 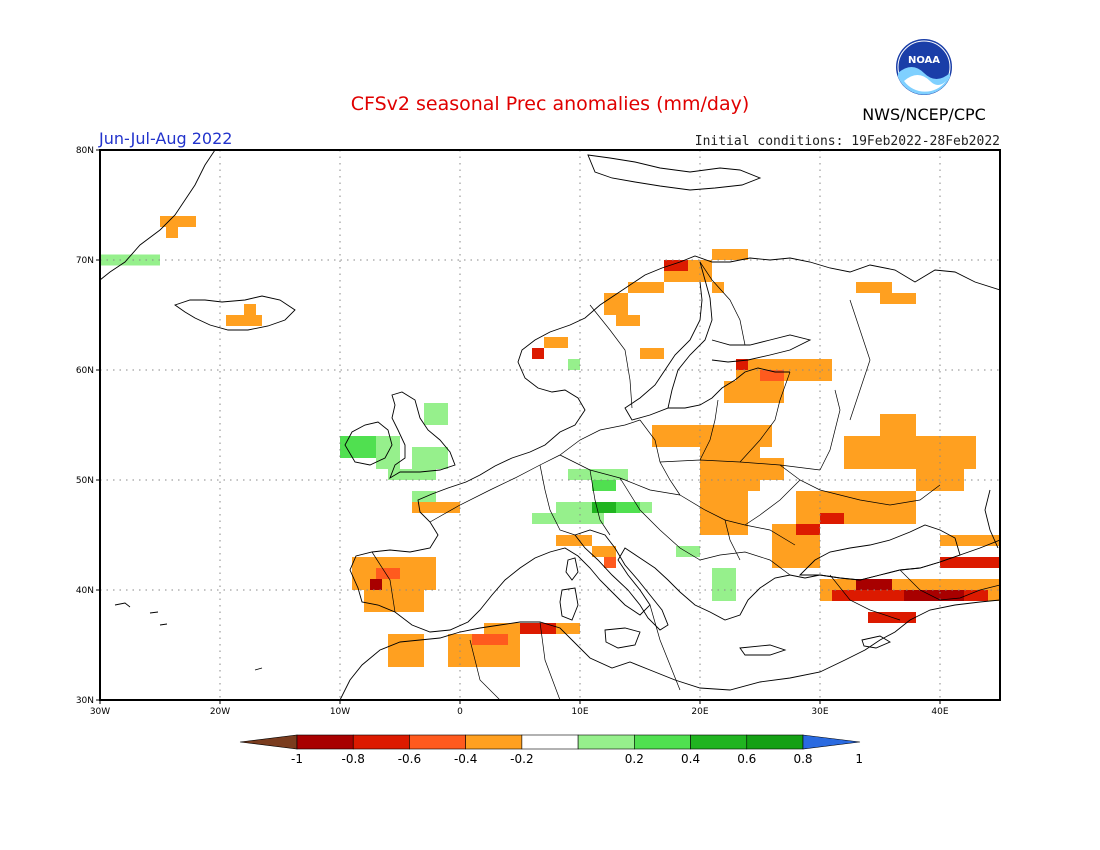 What do you see at coordinates (100, 712) in the screenshot?
I see `x-tick-label: 30W` at bounding box center [100, 712].